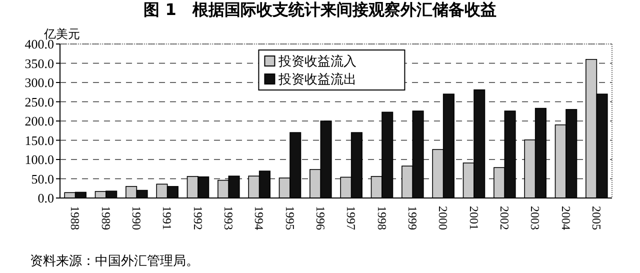 The height and width of the screenshot is (273, 640). I want to click on x-tick-label: 1992, so click(197, 218).